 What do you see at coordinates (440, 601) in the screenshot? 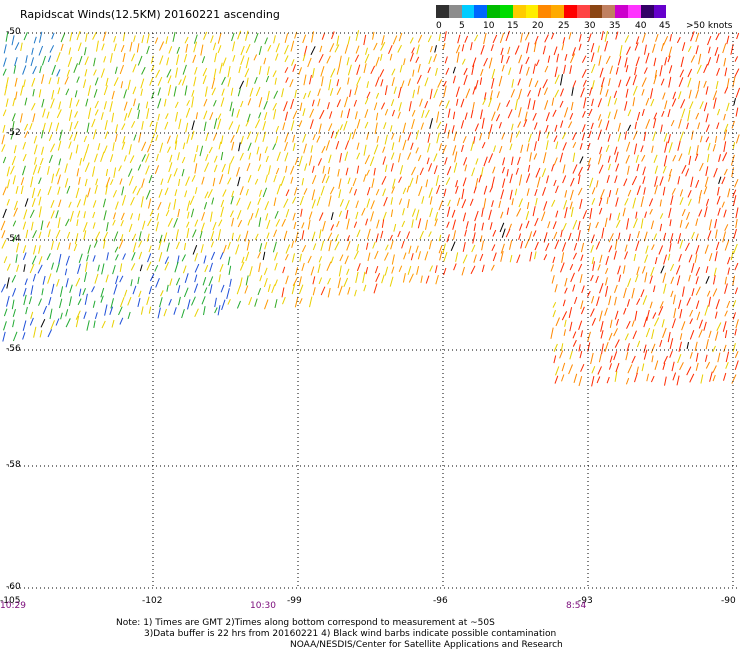
I see `lon-label-96: -96` at bounding box center [440, 601].